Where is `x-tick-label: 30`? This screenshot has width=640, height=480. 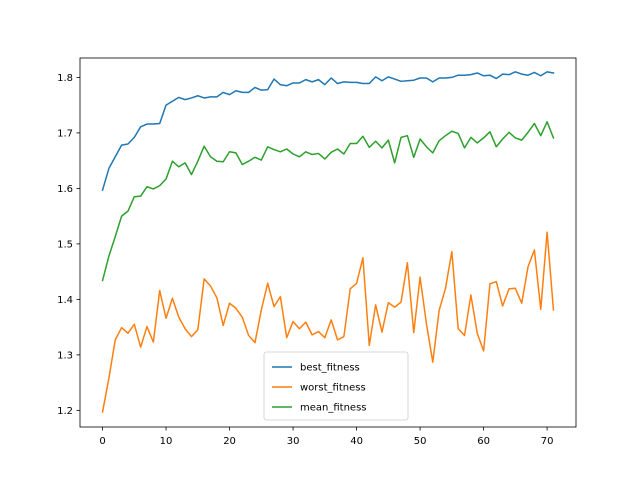 x-tick-label: 30 is located at coordinates (293, 441).